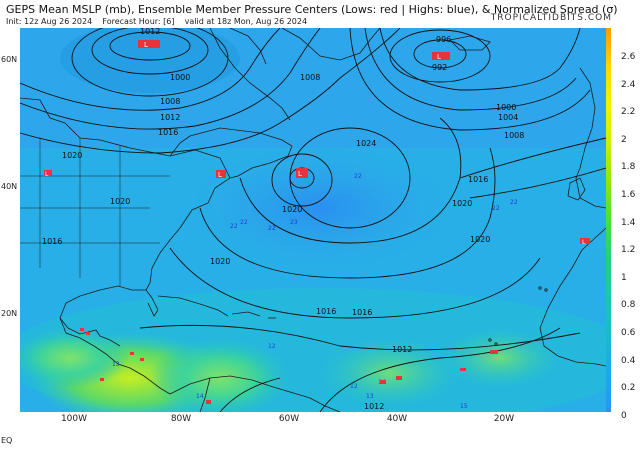 This screenshot has height=452, width=640. Describe the element at coordinates (138, 21) in the screenshot. I see `forecast-hour: Forecast Hour: [6]` at that location.